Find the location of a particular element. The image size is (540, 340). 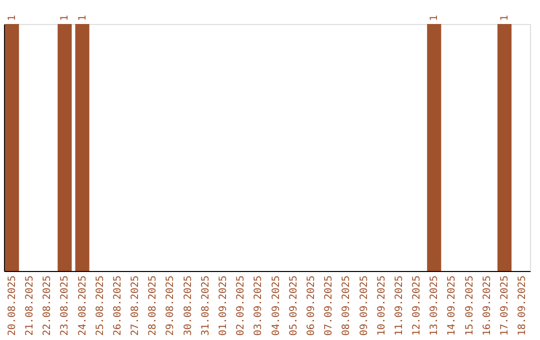

x-tick-label: 06.09.2025 is located at coordinates (311, 306).